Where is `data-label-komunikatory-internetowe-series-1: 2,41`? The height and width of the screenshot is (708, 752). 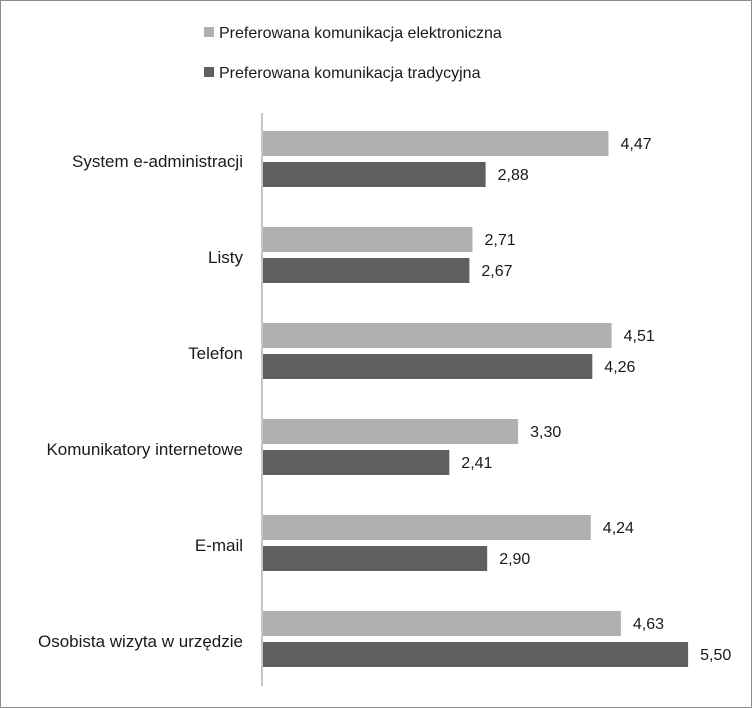 data-label-komunikatory-internetowe-series-1: 2,41 is located at coordinates (476, 463).